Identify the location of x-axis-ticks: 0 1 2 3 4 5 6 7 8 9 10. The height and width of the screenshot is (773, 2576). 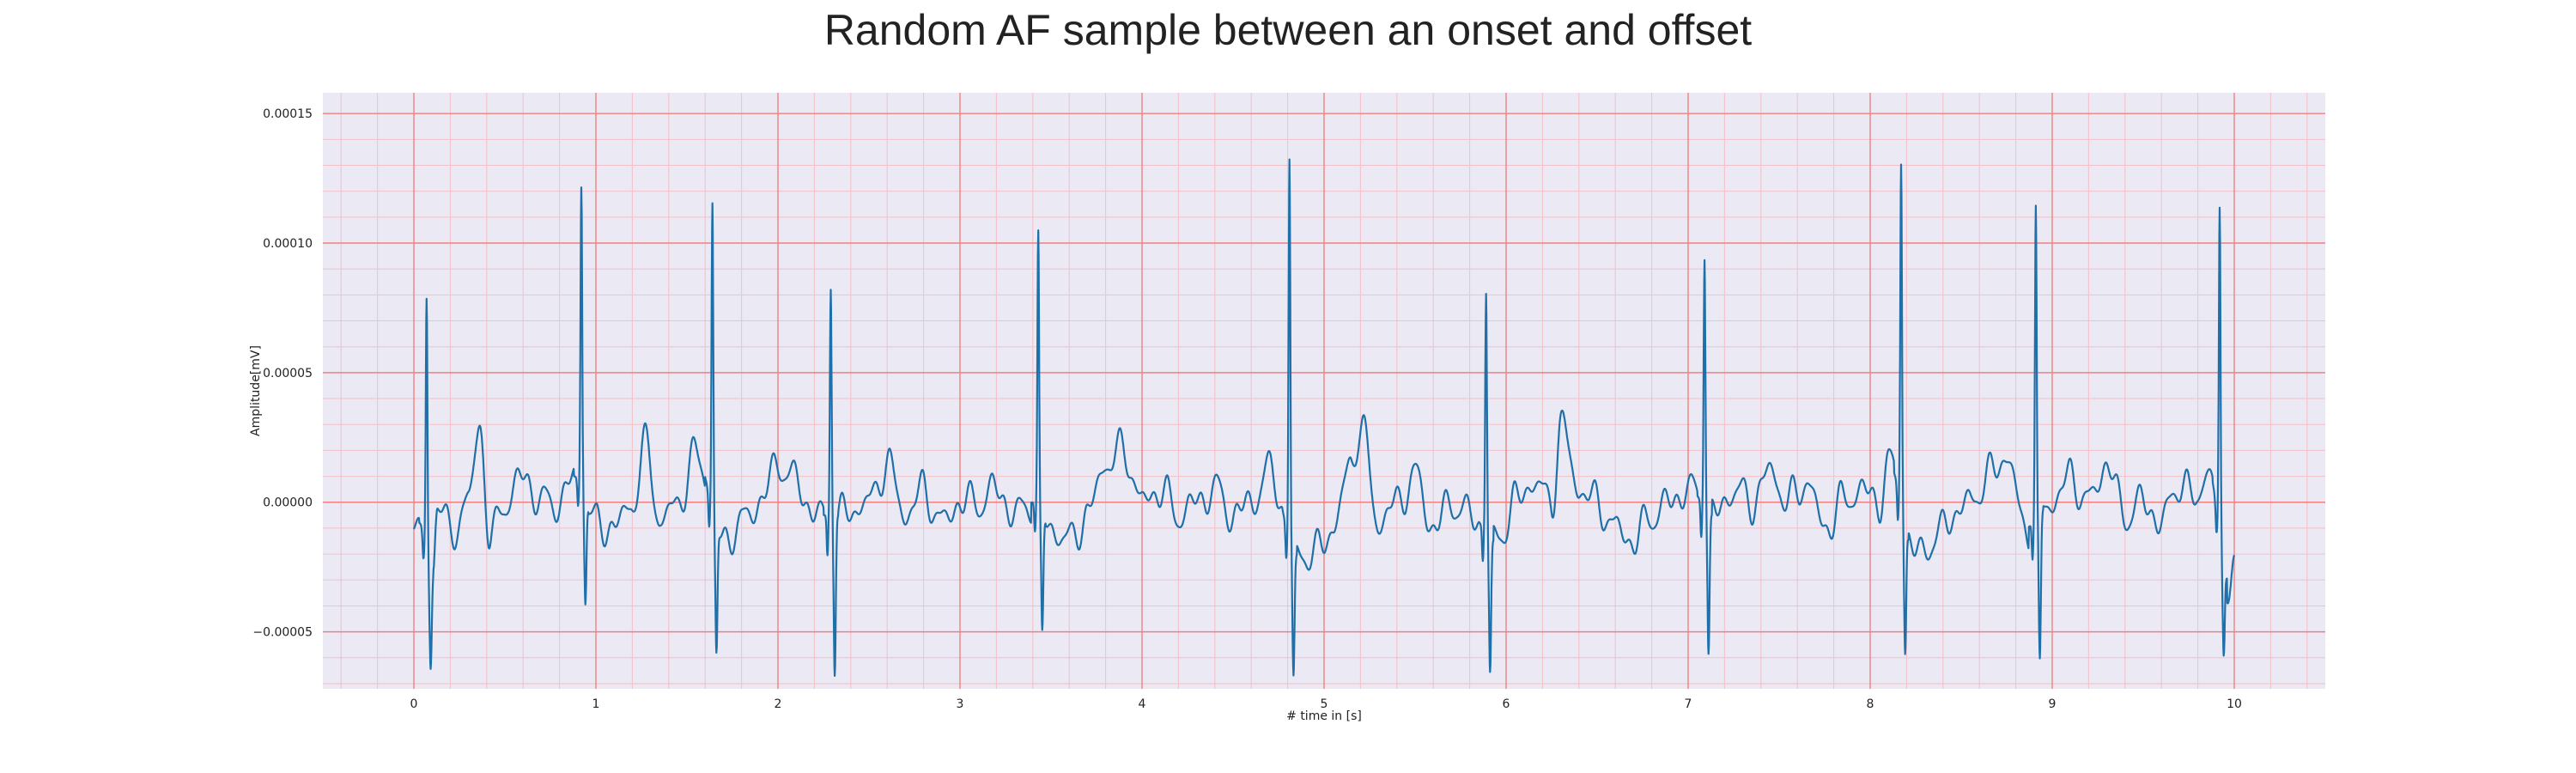
(1326, 704).